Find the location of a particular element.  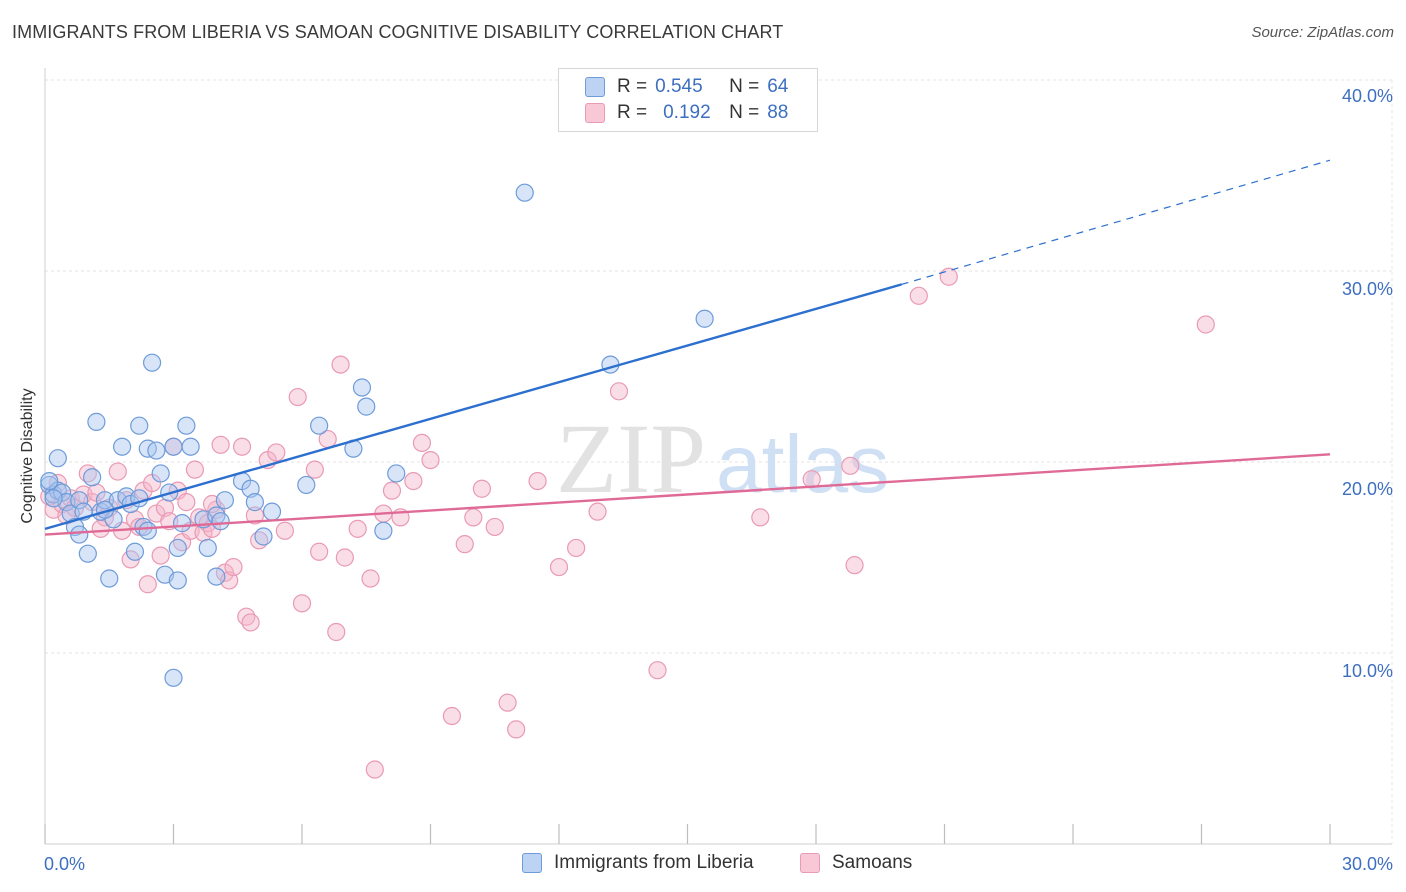

y-tick-label-0: 10.0% is located at coordinates (1367, 671).